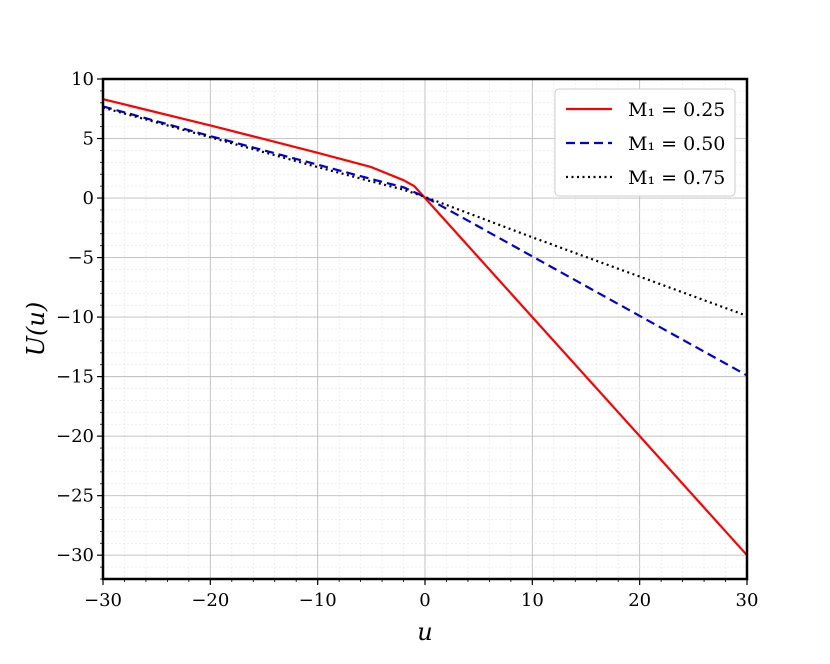 The image size is (830, 664). What do you see at coordinates (88, 198) in the screenshot?
I see `y-tick-label: 0` at bounding box center [88, 198].